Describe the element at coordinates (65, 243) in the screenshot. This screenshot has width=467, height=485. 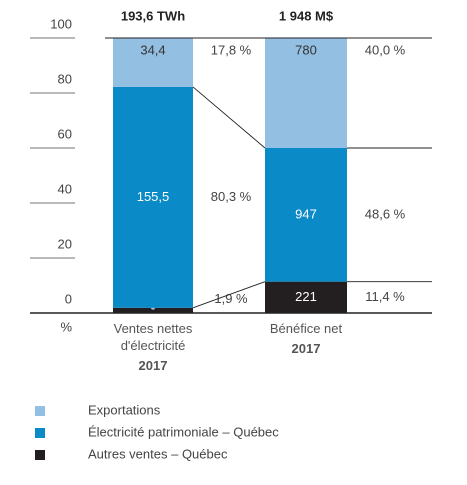
I see `y-tick-label: 20` at that location.